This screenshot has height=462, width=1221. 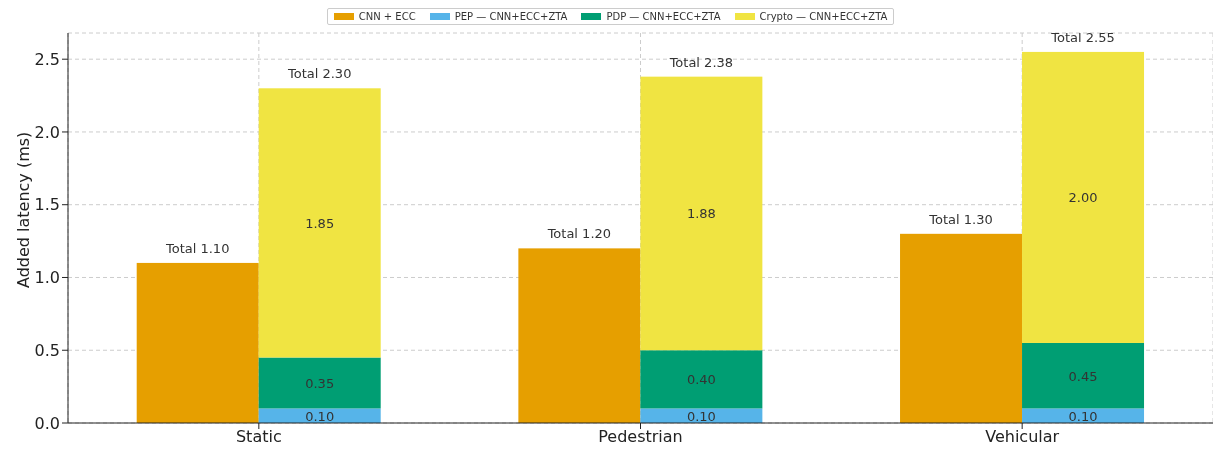 I want to click on x-tick-label: Static, so click(x=258, y=437).